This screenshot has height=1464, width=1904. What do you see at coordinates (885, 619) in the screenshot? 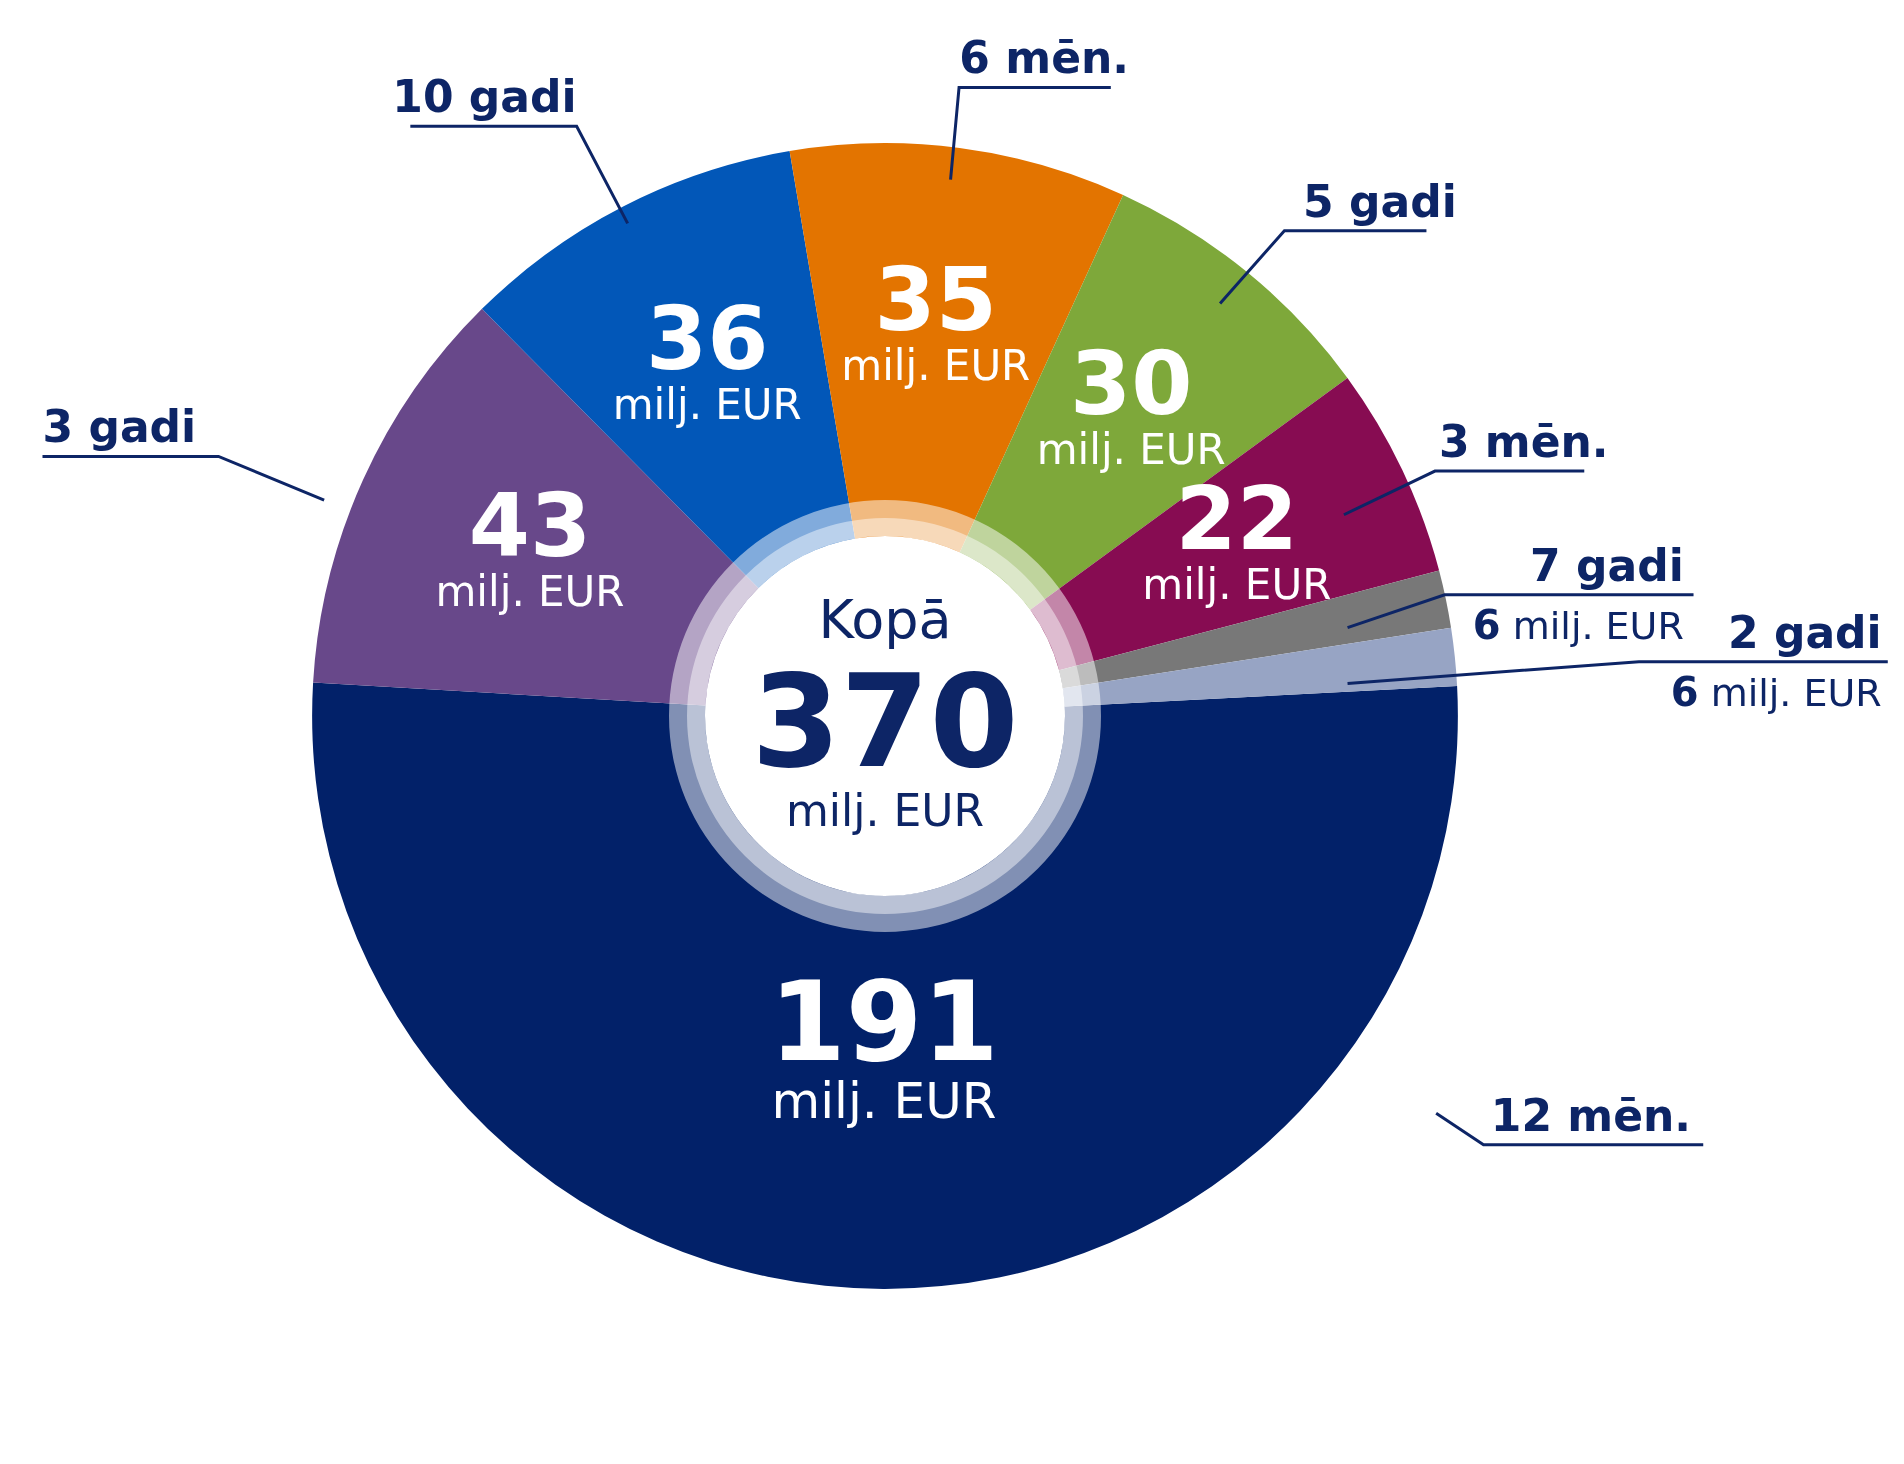
I see `text: Kopā` at bounding box center [885, 619].